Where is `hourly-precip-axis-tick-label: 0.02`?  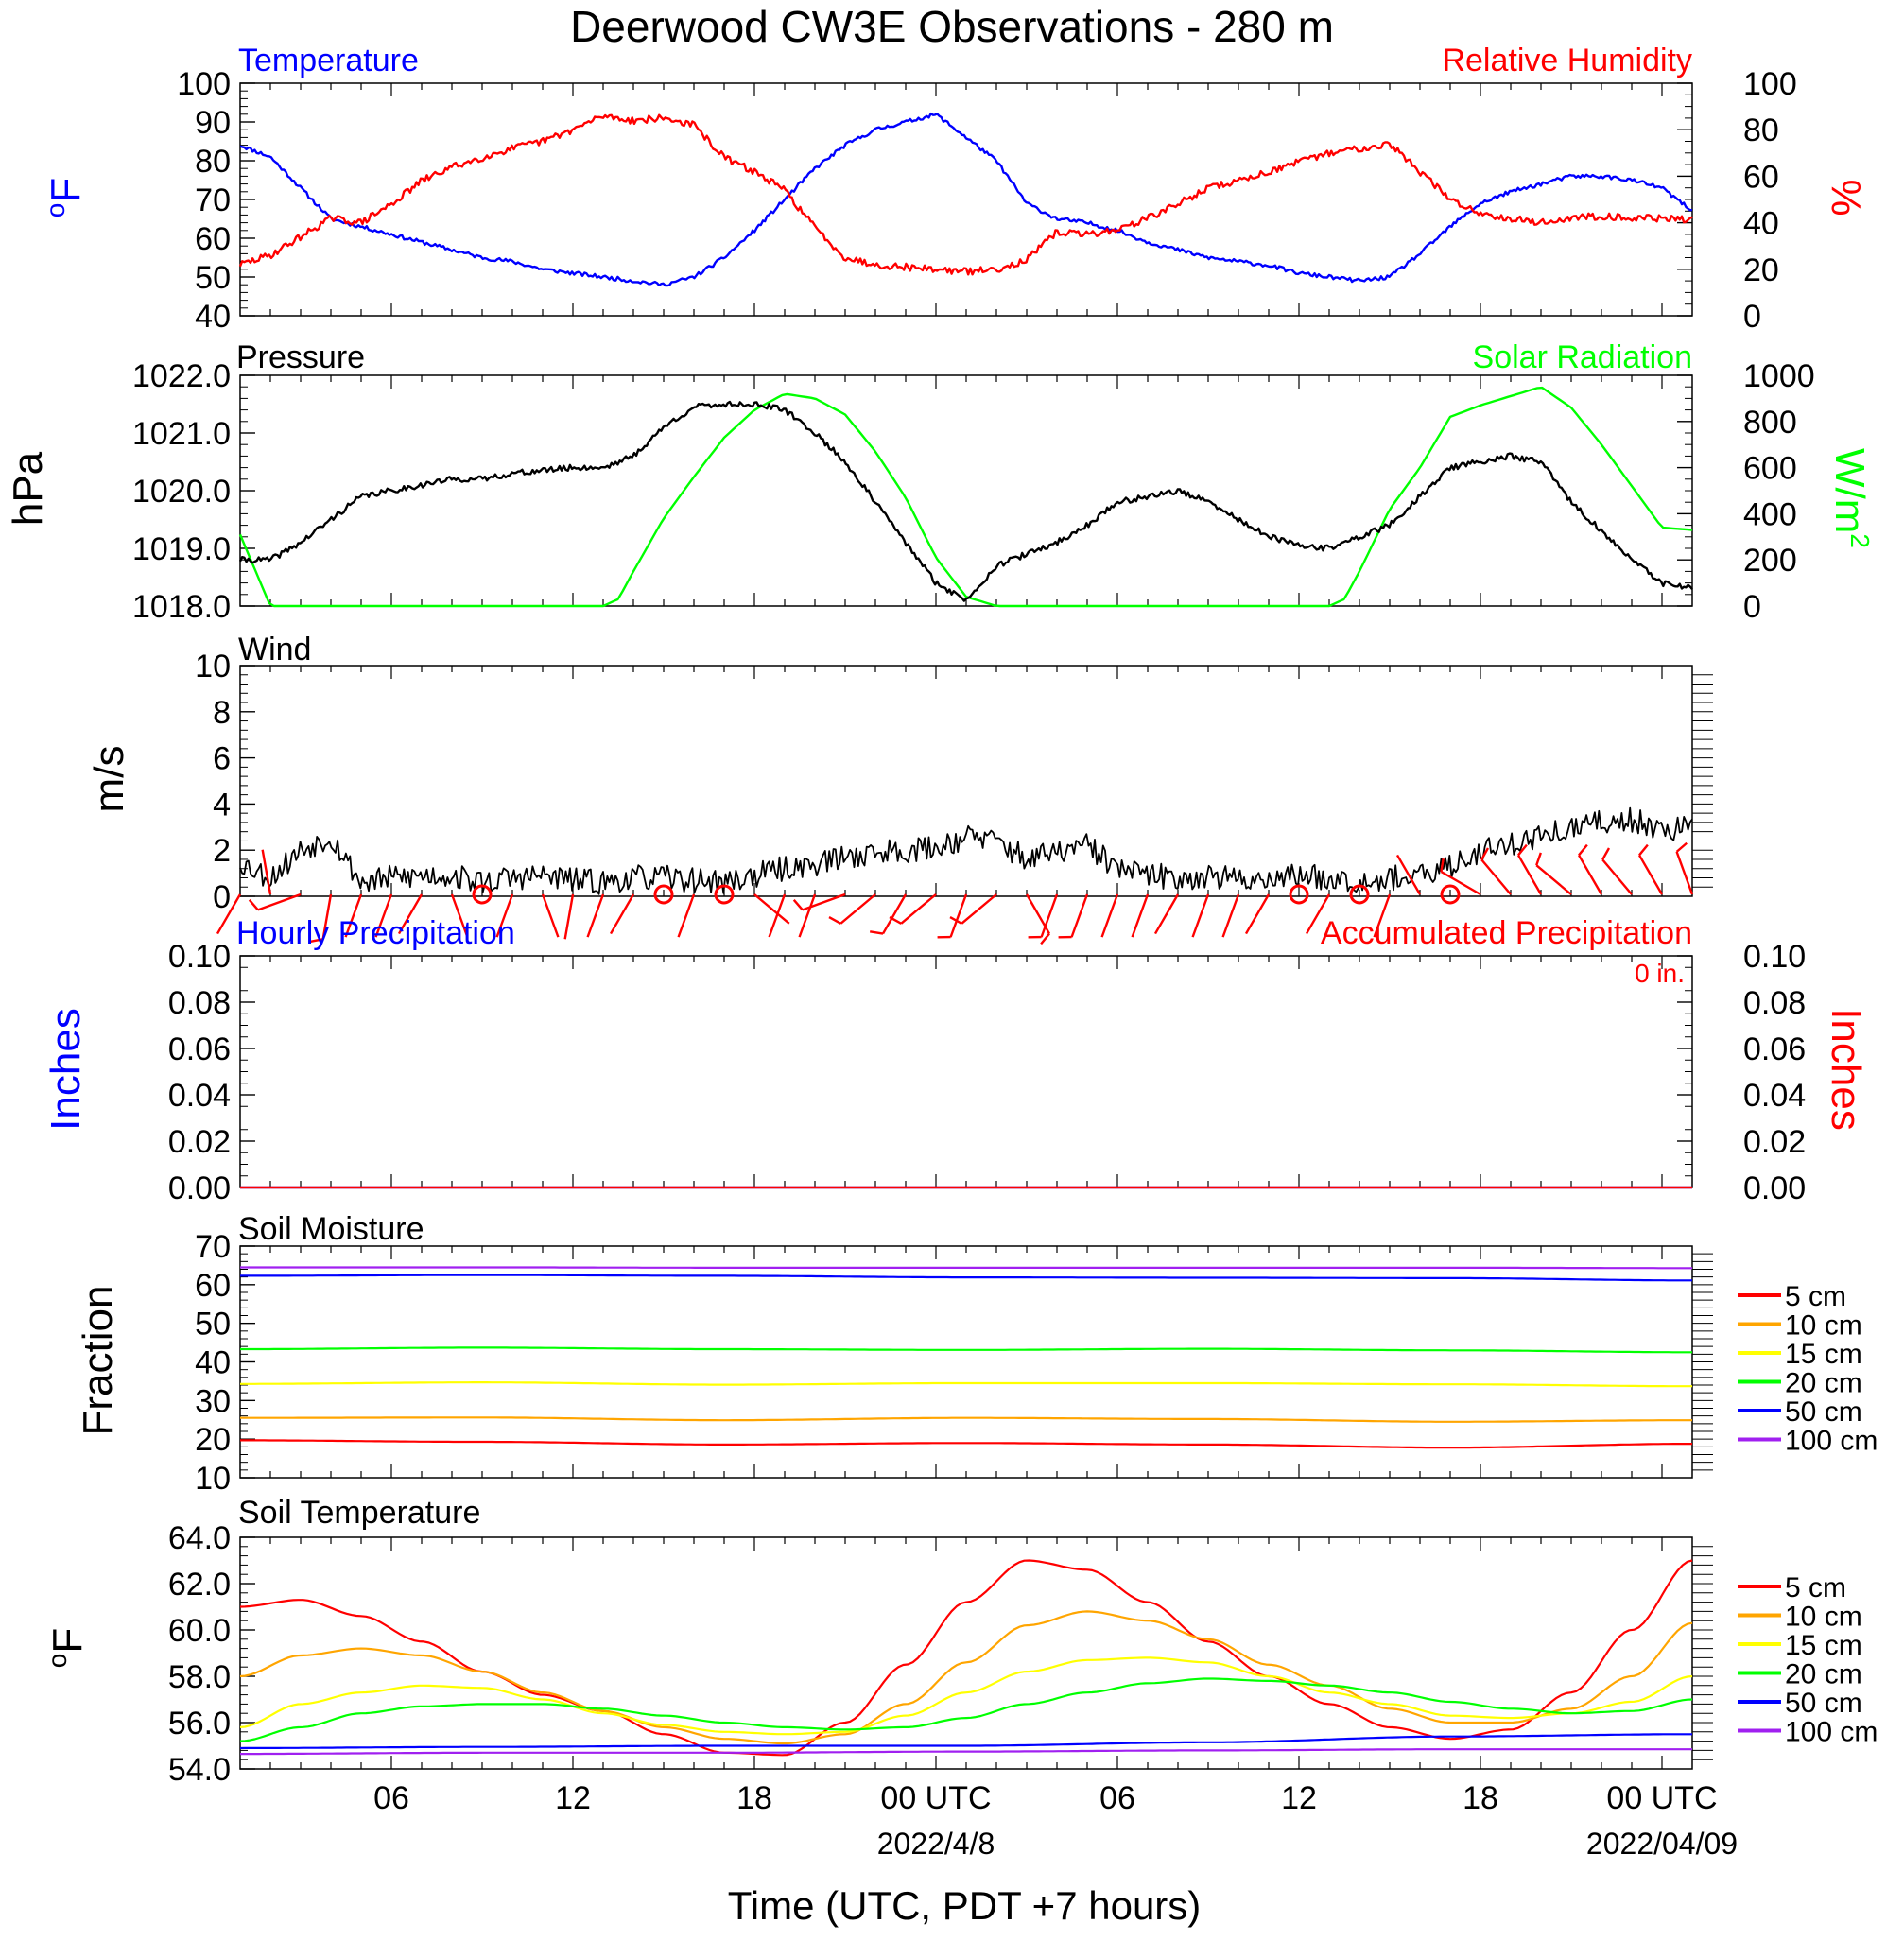 hourly-precip-axis-tick-label: 0.02 is located at coordinates (199, 1142).